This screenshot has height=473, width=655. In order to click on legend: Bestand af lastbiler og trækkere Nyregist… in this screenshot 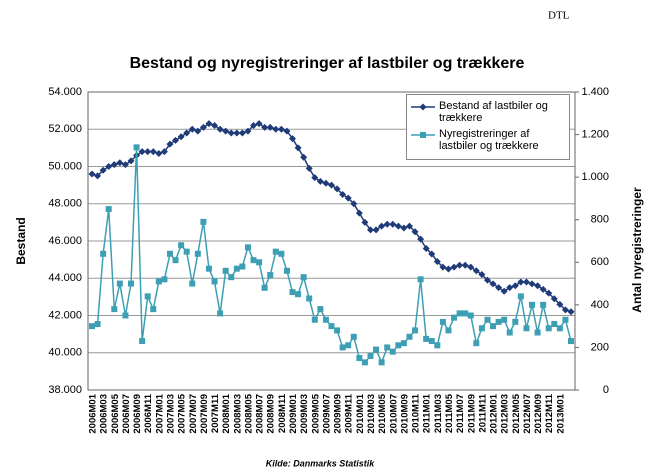, I will do `click(488, 127)`.